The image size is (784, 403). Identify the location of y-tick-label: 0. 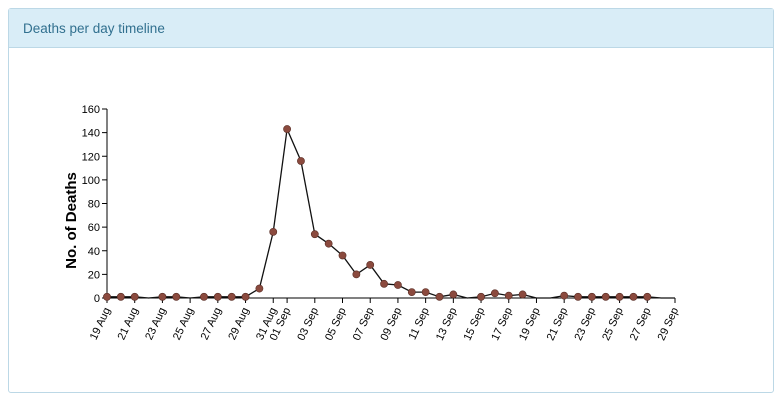
(97, 299).